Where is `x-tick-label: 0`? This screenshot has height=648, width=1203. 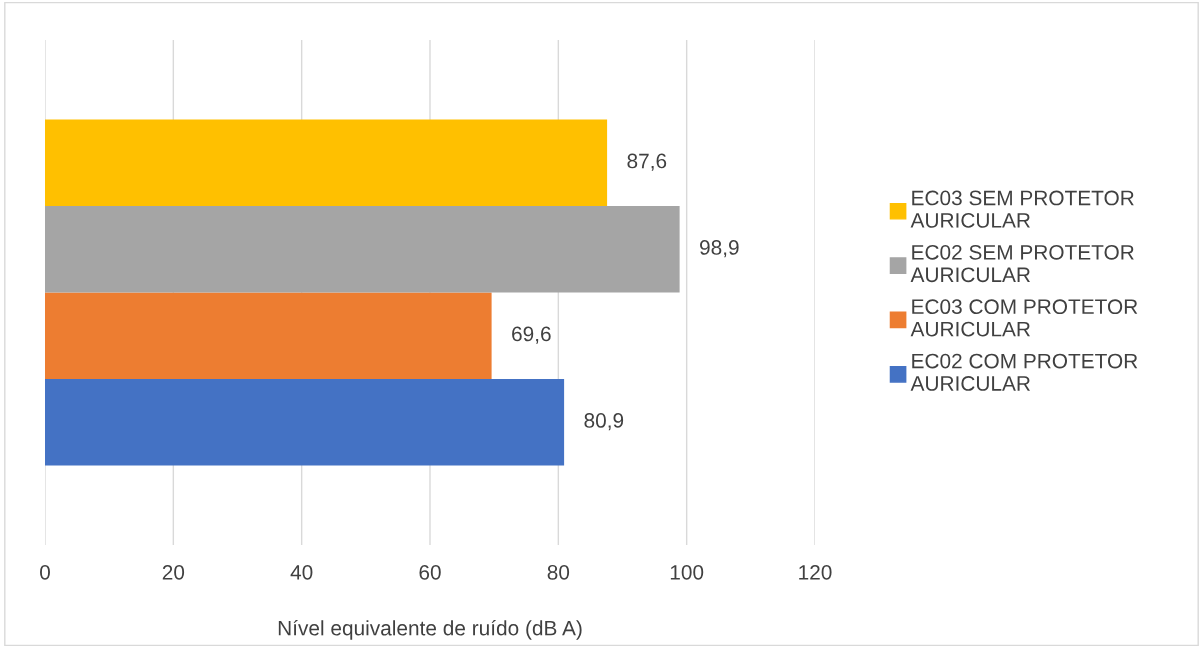 x-tick-label: 0 is located at coordinates (45, 572).